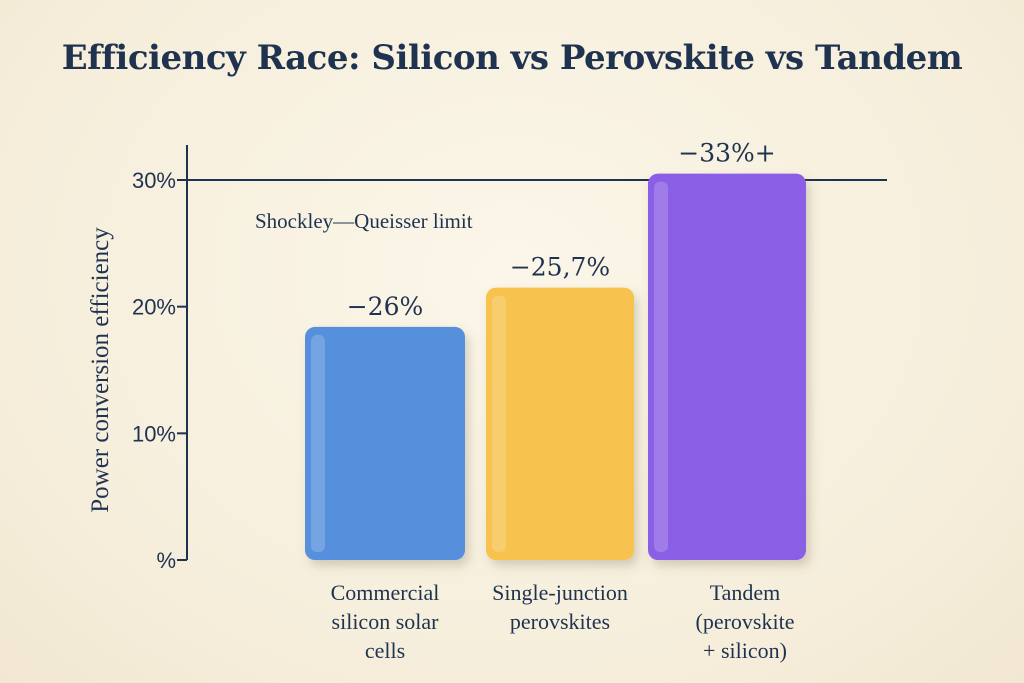 Image resolution: width=1024 pixels, height=683 pixels. Describe the element at coordinates (154, 180) in the screenshot. I see `y-tick-label: 30%` at that location.